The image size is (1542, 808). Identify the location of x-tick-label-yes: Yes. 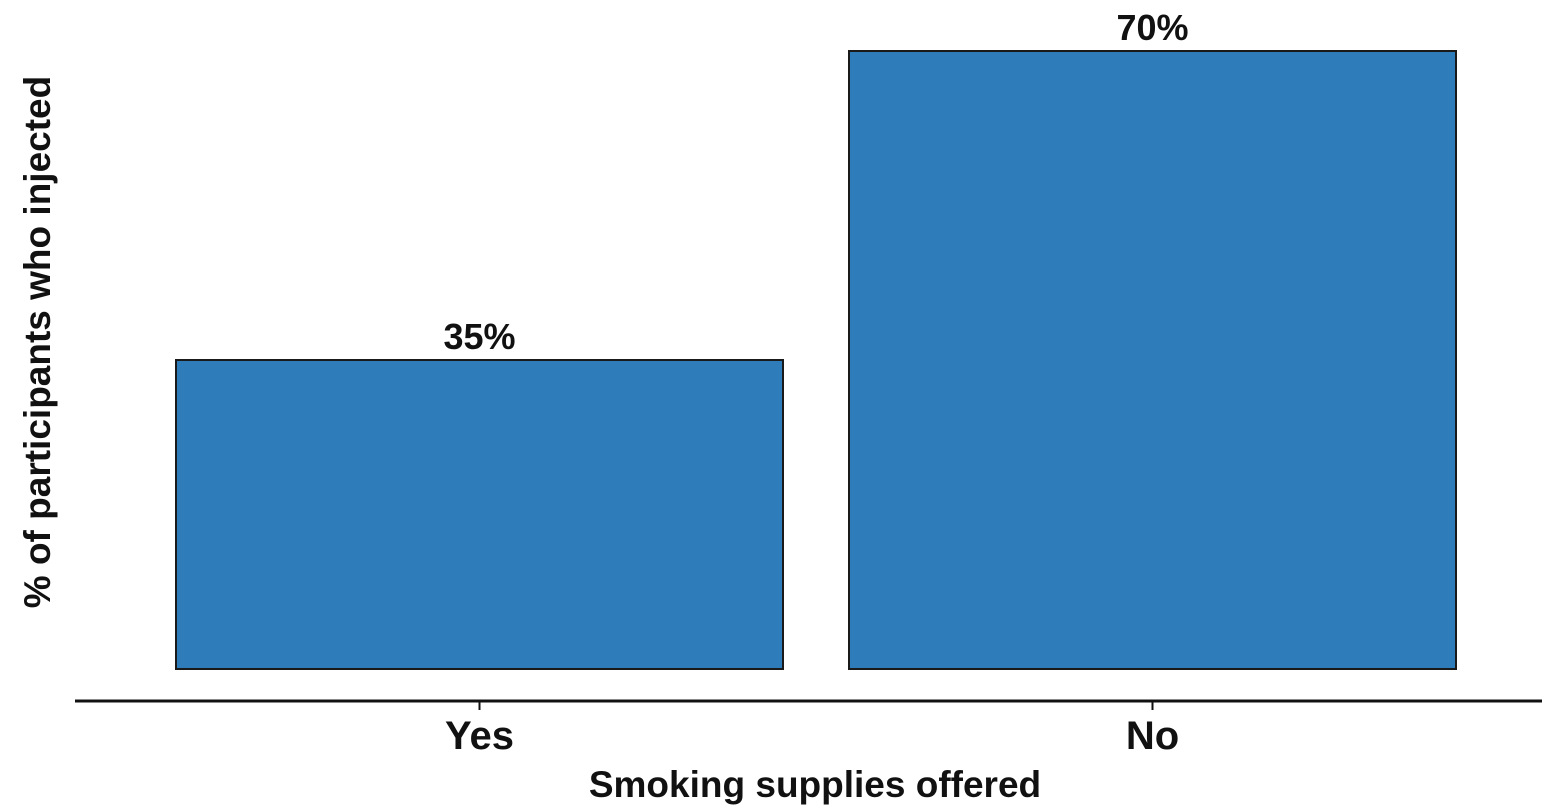
(479, 736).